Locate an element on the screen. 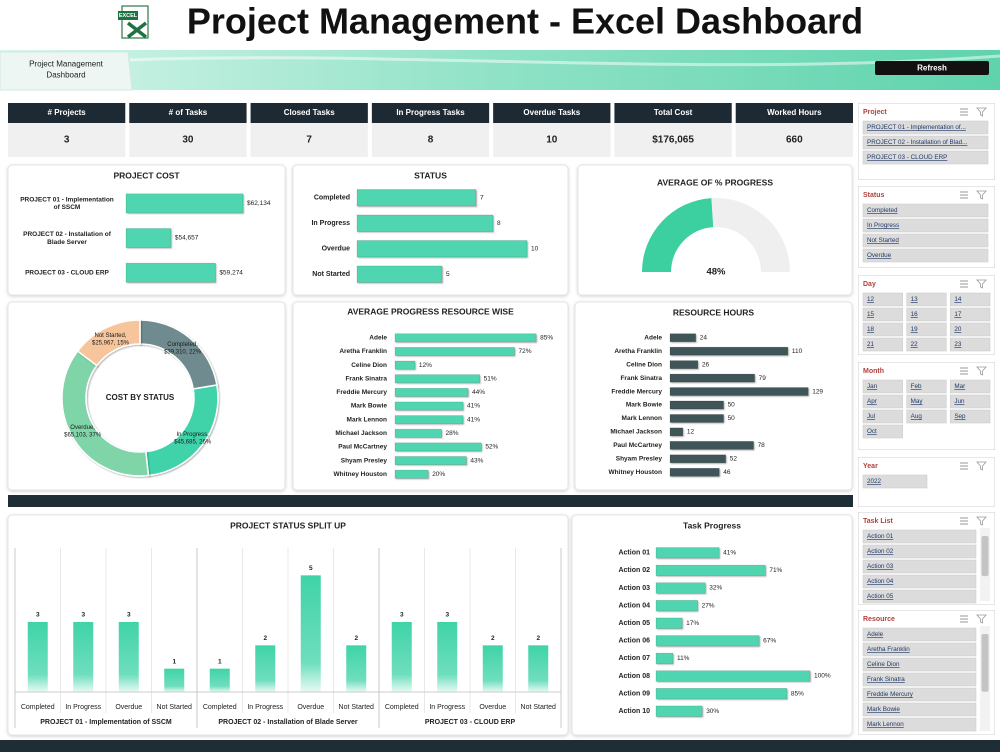 The width and height of the screenshot is (1000, 752). button-label: Refresh is located at coordinates (932, 68).